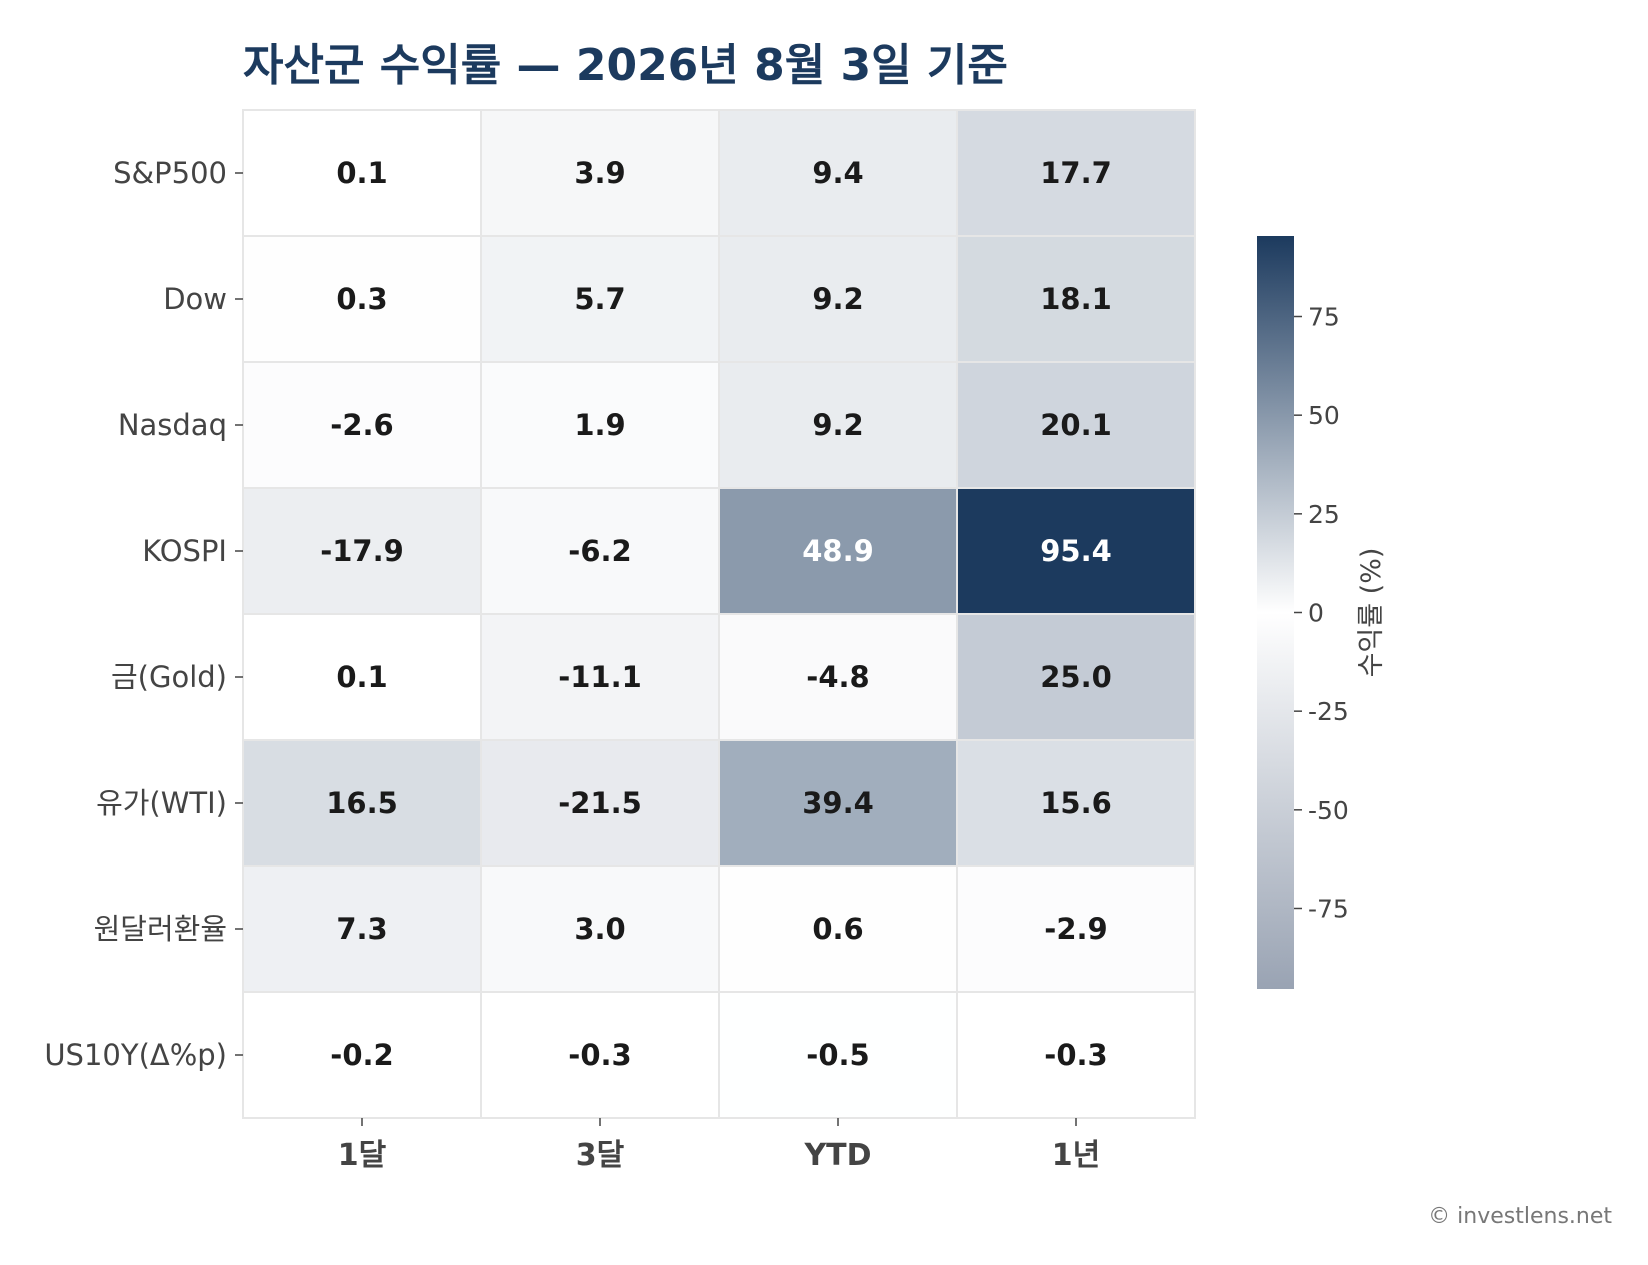 Image resolution: width=1648 pixels, height=1265 pixels. Describe the element at coordinates (362, 1155) in the screenshot. I see `column-label: 1달` at that location.